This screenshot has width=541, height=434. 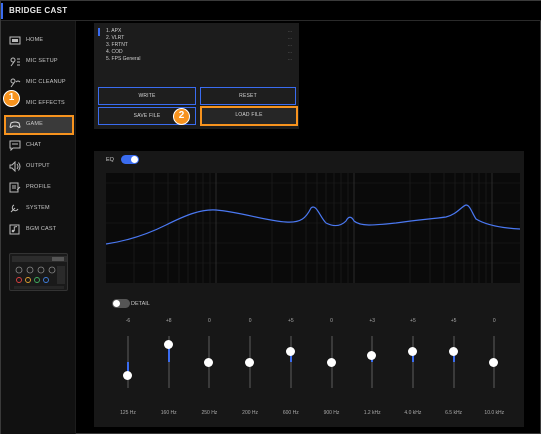 What do you see at coordinates (209, 413) in the screenshot?
I see `eq-band-frequency: 250 Hz` at bounding box center [209, 413].